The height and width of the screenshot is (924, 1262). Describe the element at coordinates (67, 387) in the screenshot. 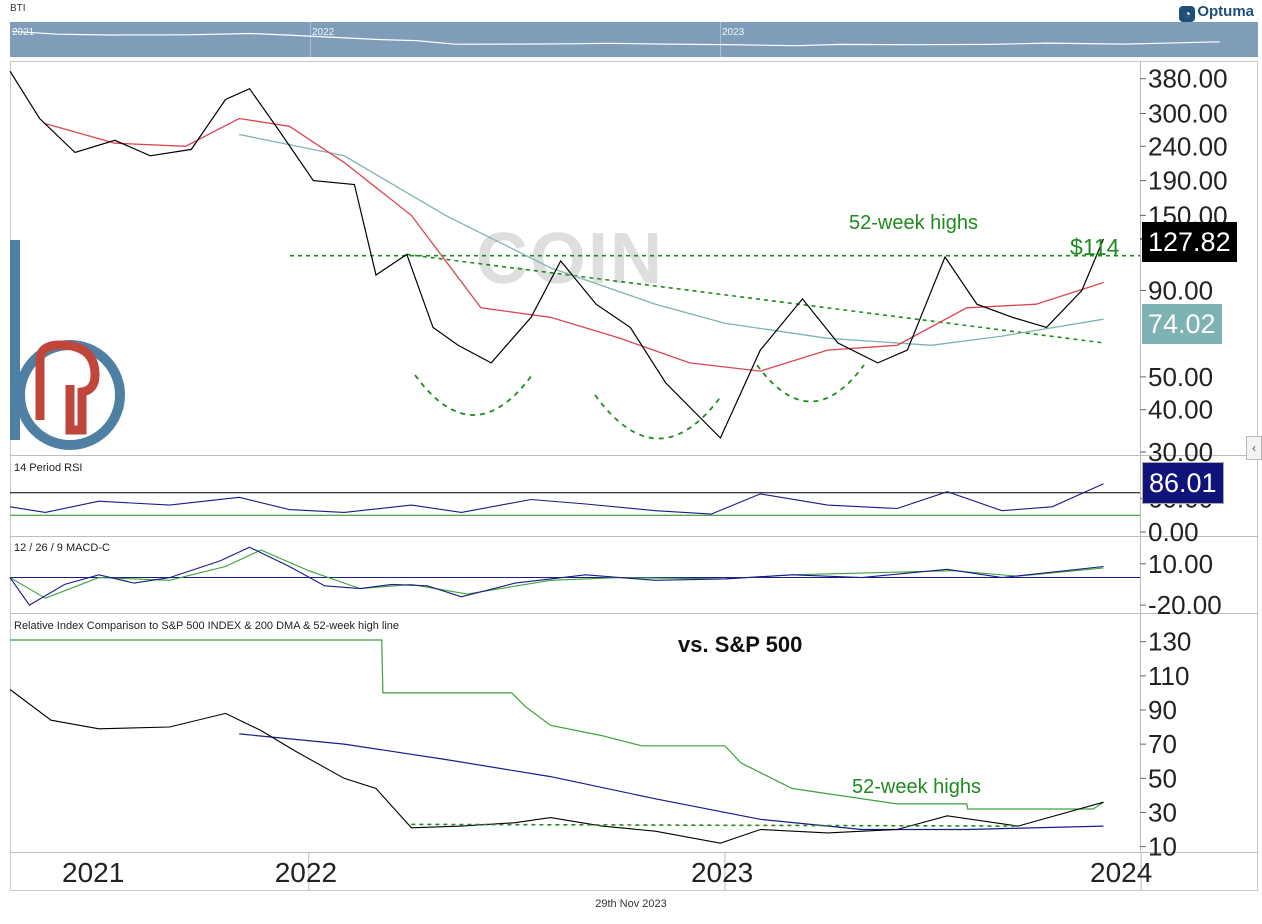

I see `side-logo-mark-icon` at that location.